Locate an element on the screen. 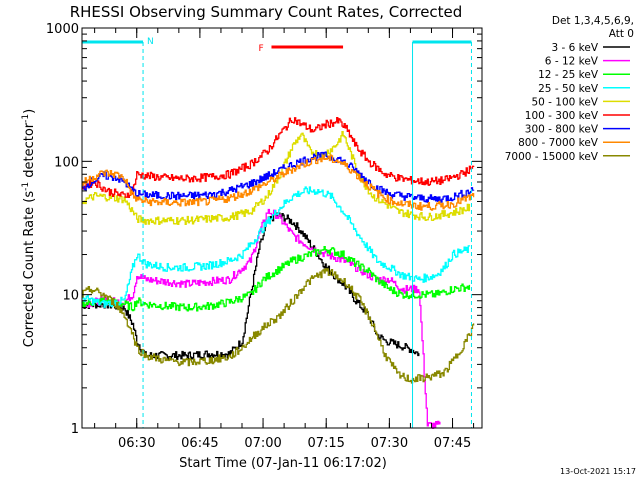  legend-entry-label-3: 25 - 50 keV is located at coordinates (568, 89).